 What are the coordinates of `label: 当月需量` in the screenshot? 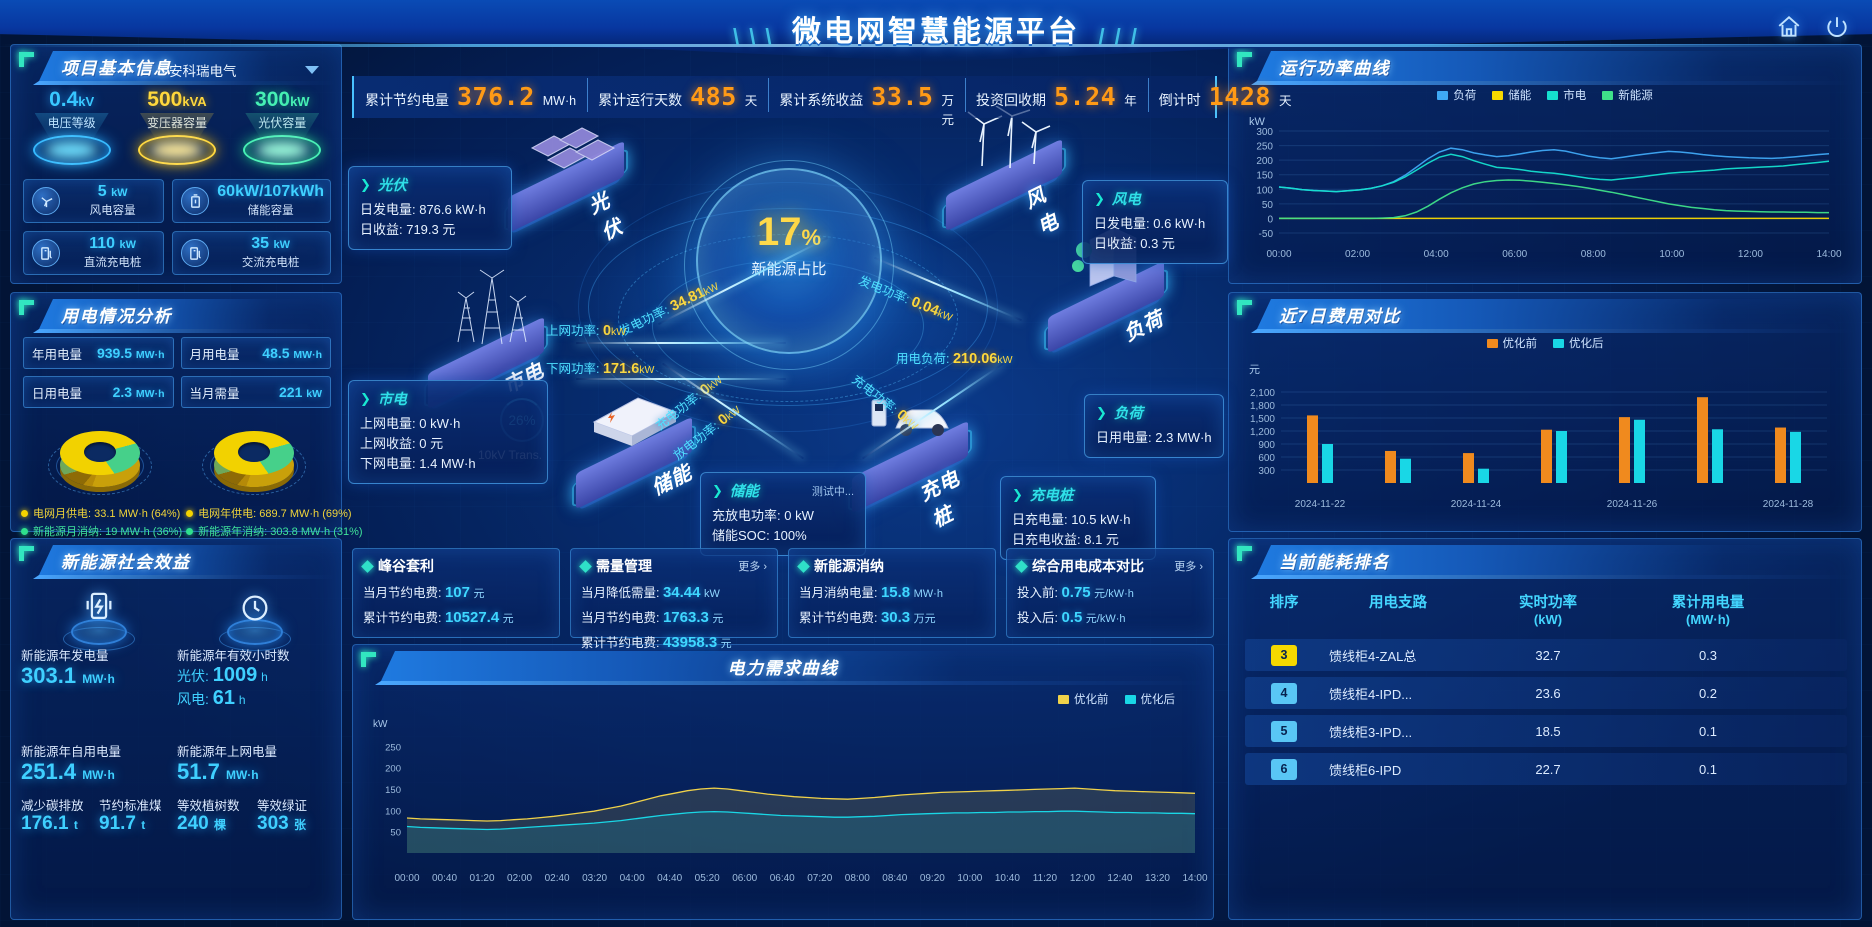 It's located at (214, 393).